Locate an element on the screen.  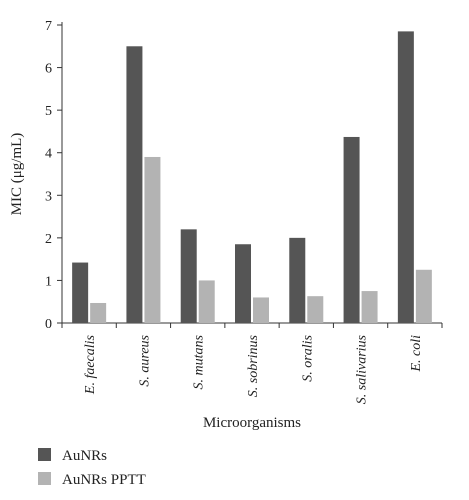
category-label: S. aureus is located at coordinates (144, 360).